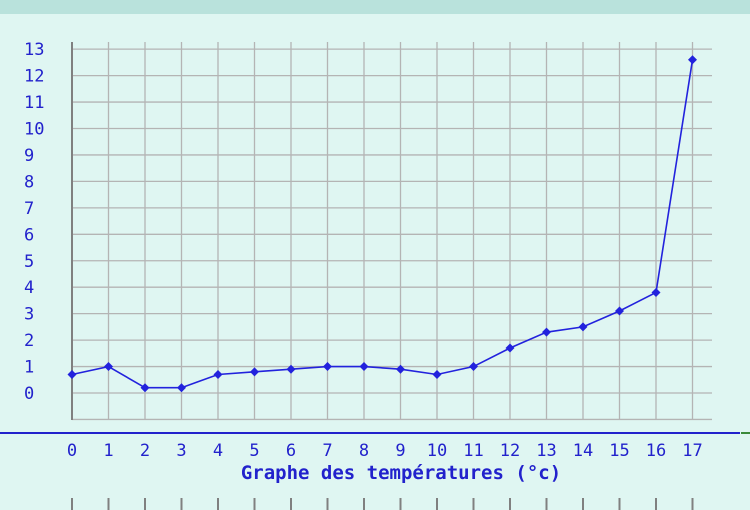 The image size is (750, 510). Describe the element at coordinates (34, 50) in the screenshot. I see `y-tick-label: 13` at that location.